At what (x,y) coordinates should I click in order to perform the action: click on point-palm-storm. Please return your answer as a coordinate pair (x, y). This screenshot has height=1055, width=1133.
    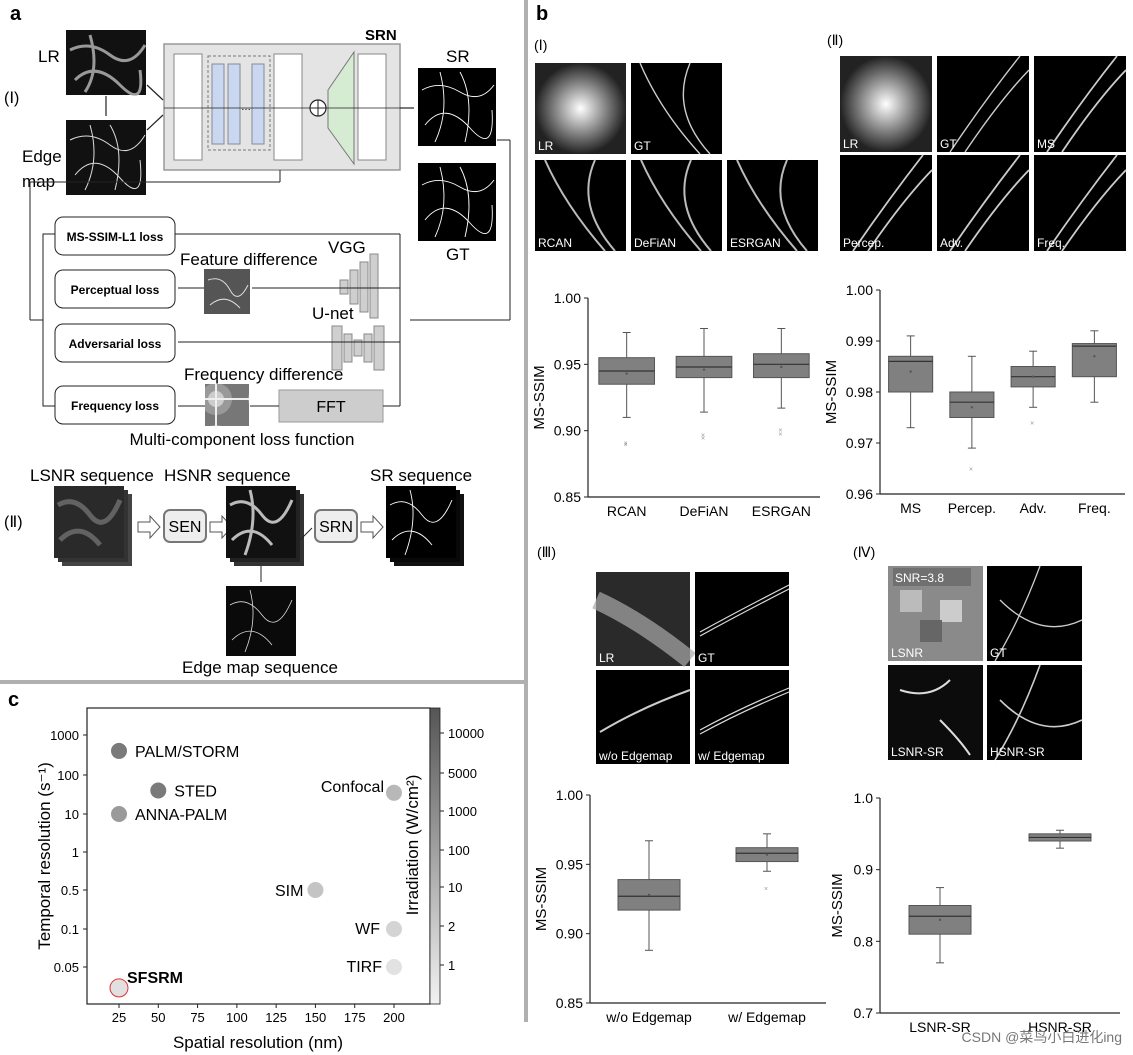
    Looking at the image, I should click on (119, 750).